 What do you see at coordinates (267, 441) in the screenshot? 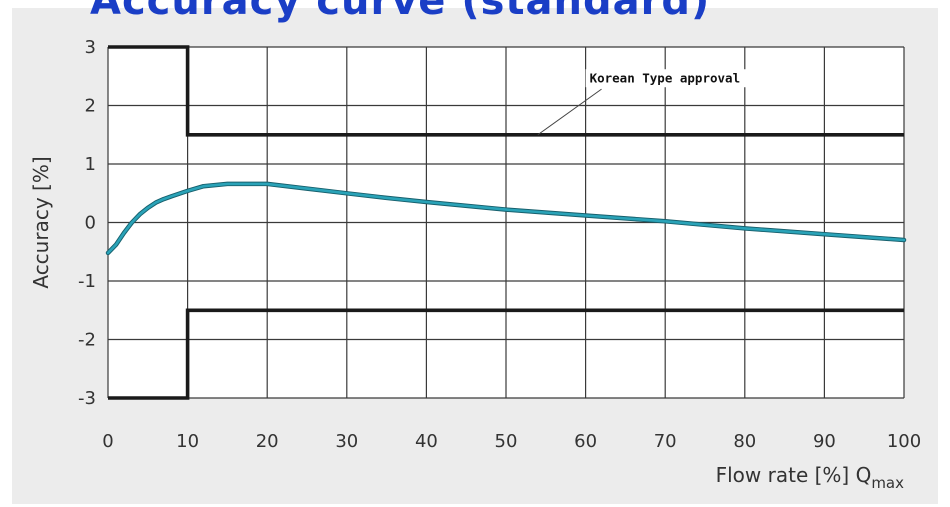
I see `x-tick-label: 20` at bounding box center [267, 441].